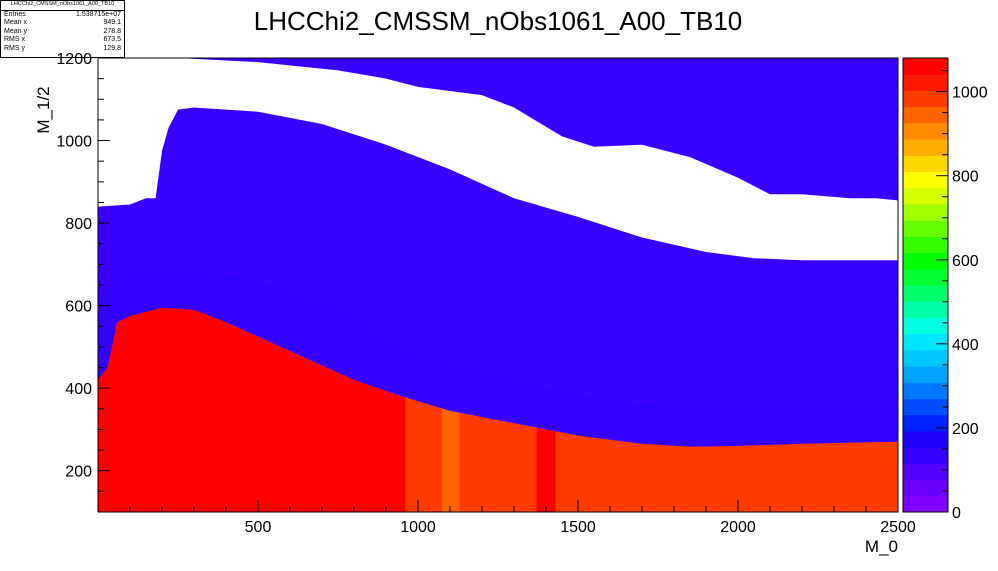  What do you see at coordinates (522, 518) in the screenshot?
I see `x-axis: 500 1000 1500 2000 2500` at bounding box center [522, 518].